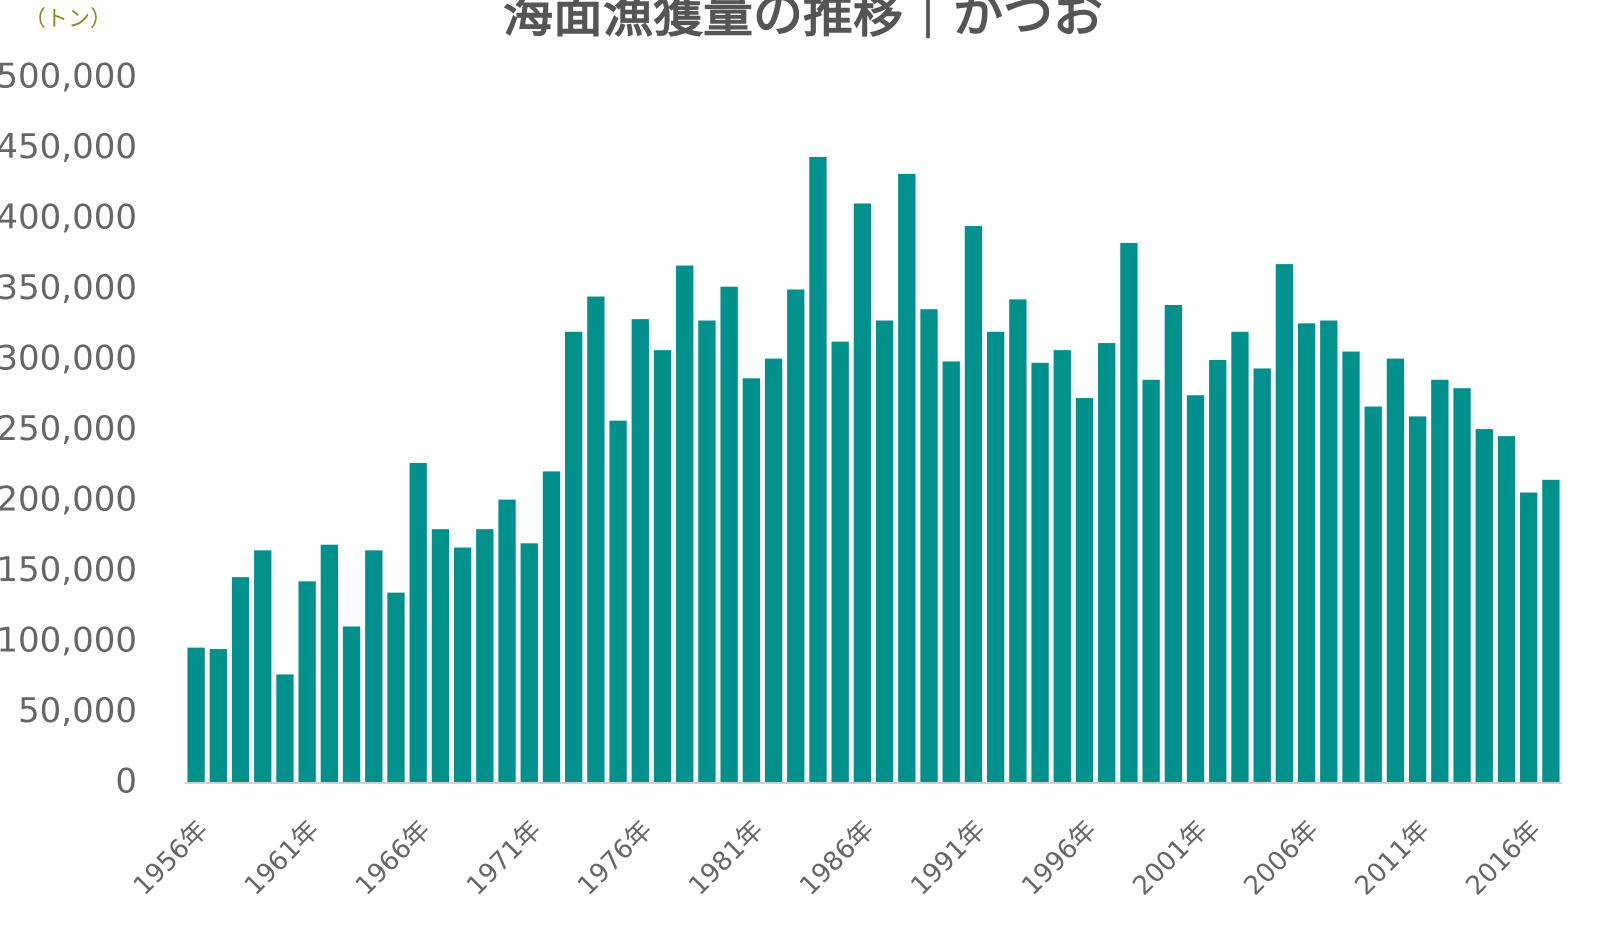  Describe the element at coordinates (615, 858) in the screenshot. I see `x-tick-label: 1976年` at that location.